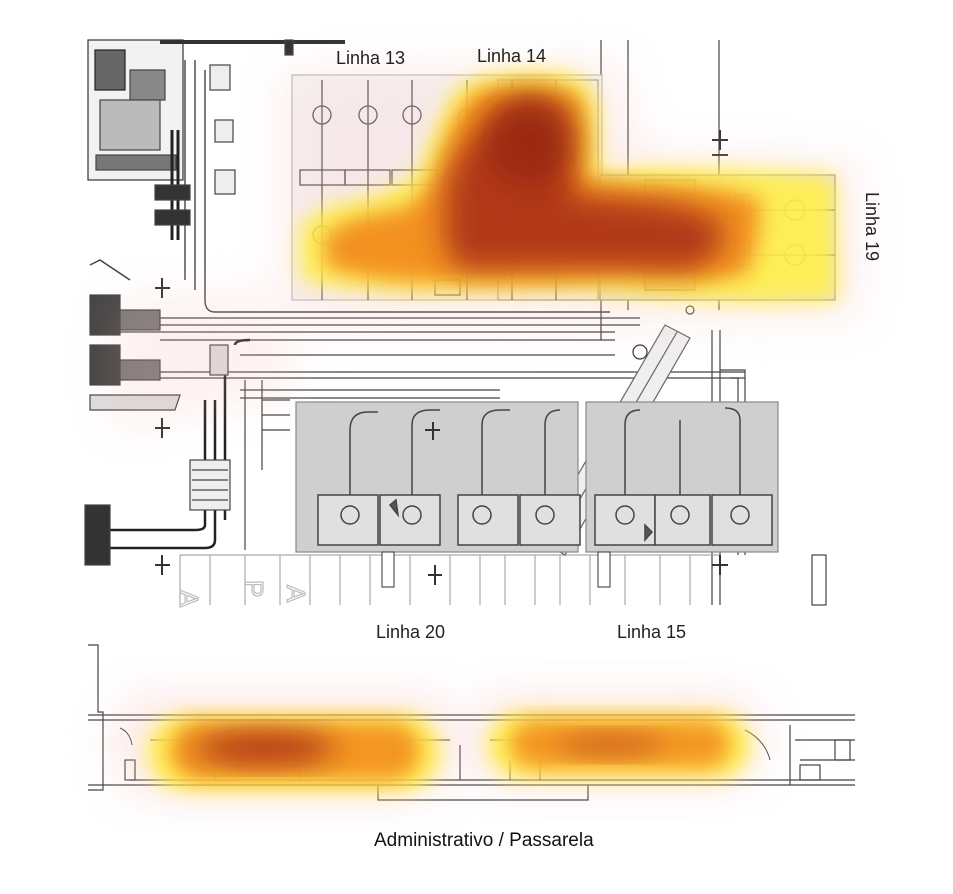  What do you see at coordinates (371, 58) in the screenshot?
I see `label-linha-13: Linha 13` at bounding box center [371, 58].